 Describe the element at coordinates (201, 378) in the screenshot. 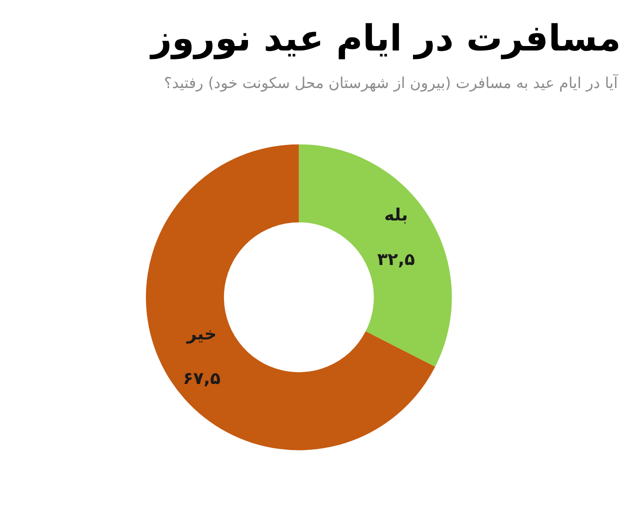

I see `data-label: ۶۷,۵` at that location.